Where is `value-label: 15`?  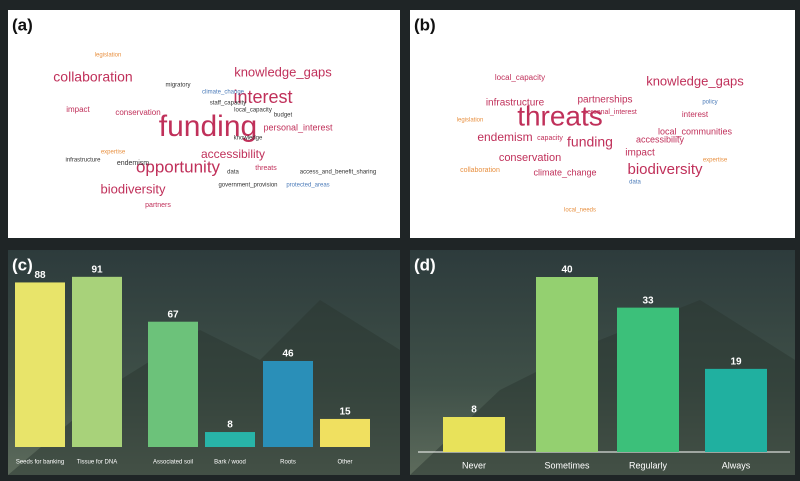
value-label: 15 is located at coordinates (345, 412).